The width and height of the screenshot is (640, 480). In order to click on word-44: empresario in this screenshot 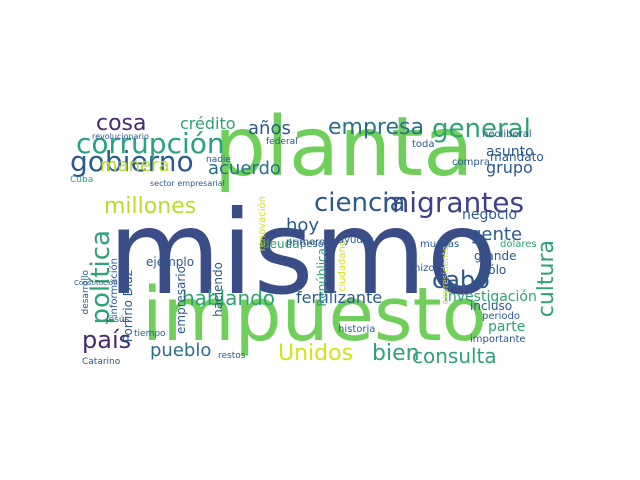, I will do `click(181, 300)`.